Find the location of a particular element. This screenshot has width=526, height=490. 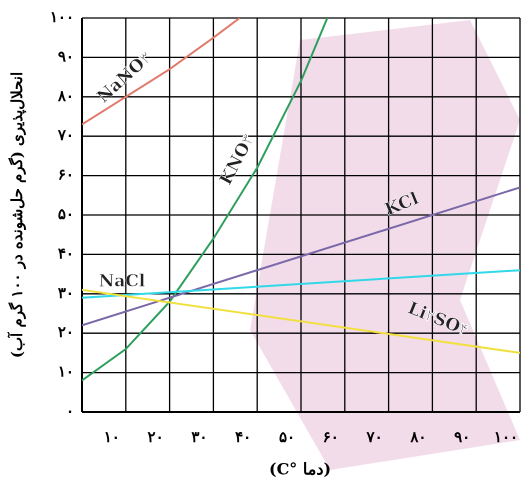

x-tick-label: ۳۰ is located at coordinates (199, 437).